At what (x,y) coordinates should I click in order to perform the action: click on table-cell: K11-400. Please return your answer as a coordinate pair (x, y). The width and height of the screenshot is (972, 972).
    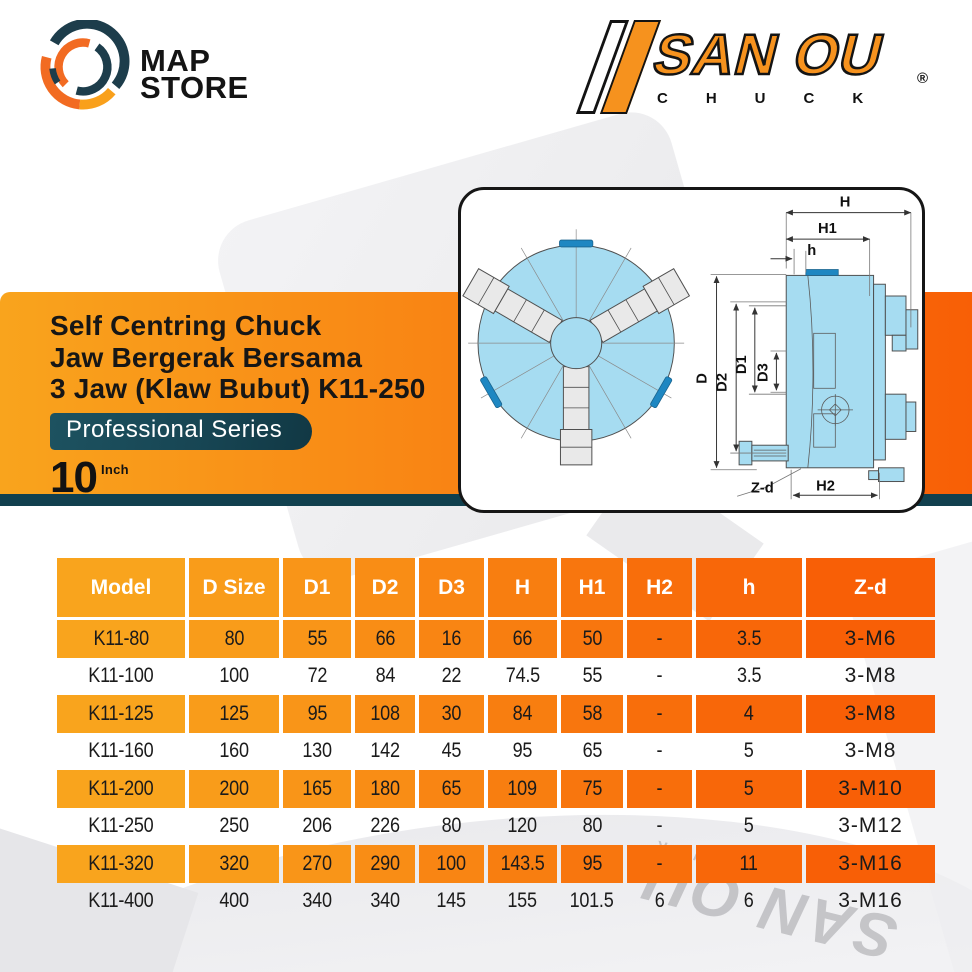
    Looking at the image, I should click on (121, 901).